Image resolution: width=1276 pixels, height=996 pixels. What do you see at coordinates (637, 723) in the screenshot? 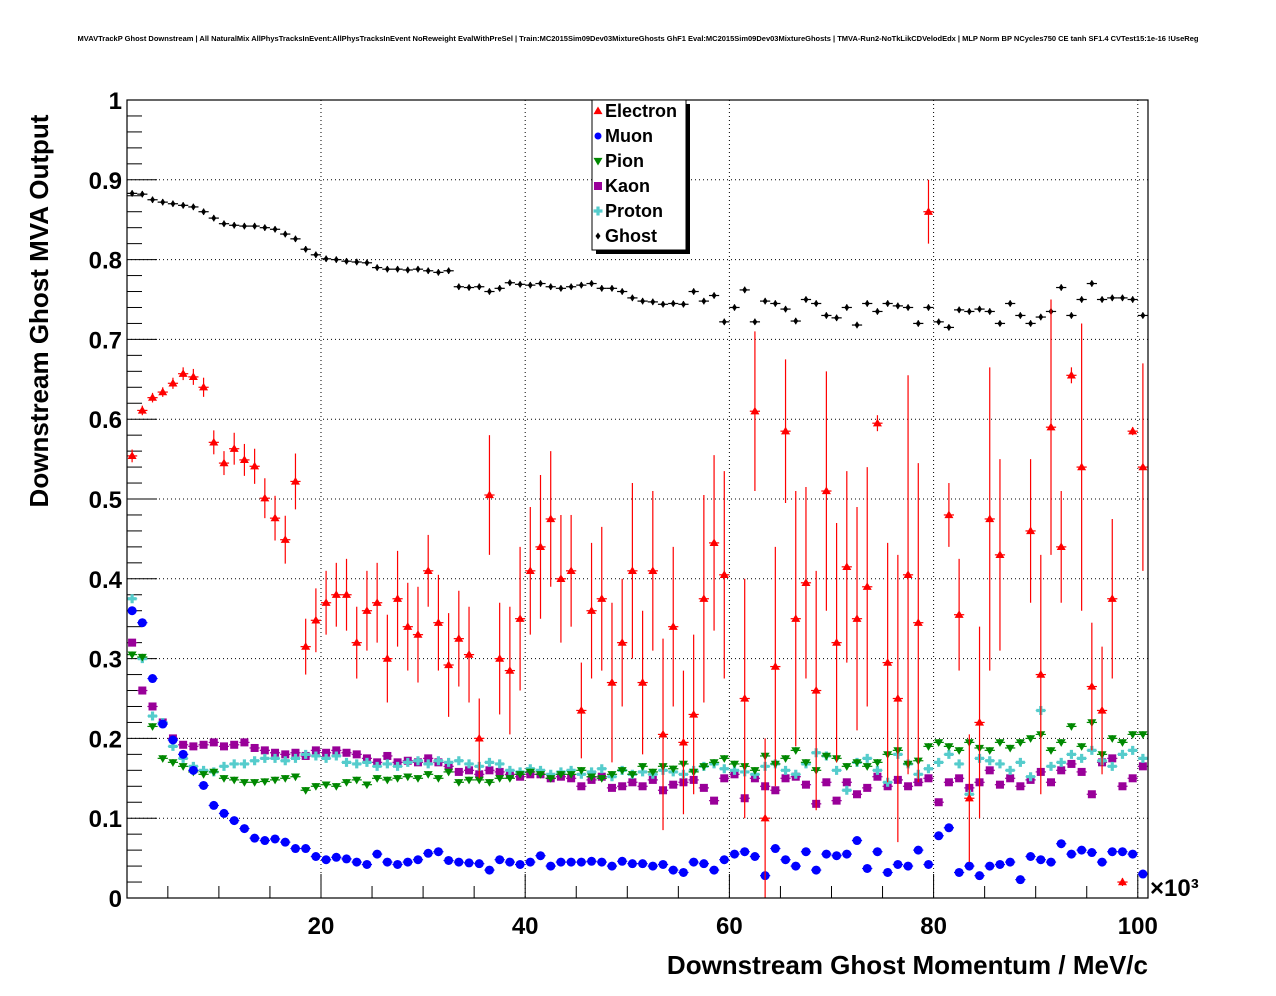
I see `series-pion` at bounding box center [637, 723].